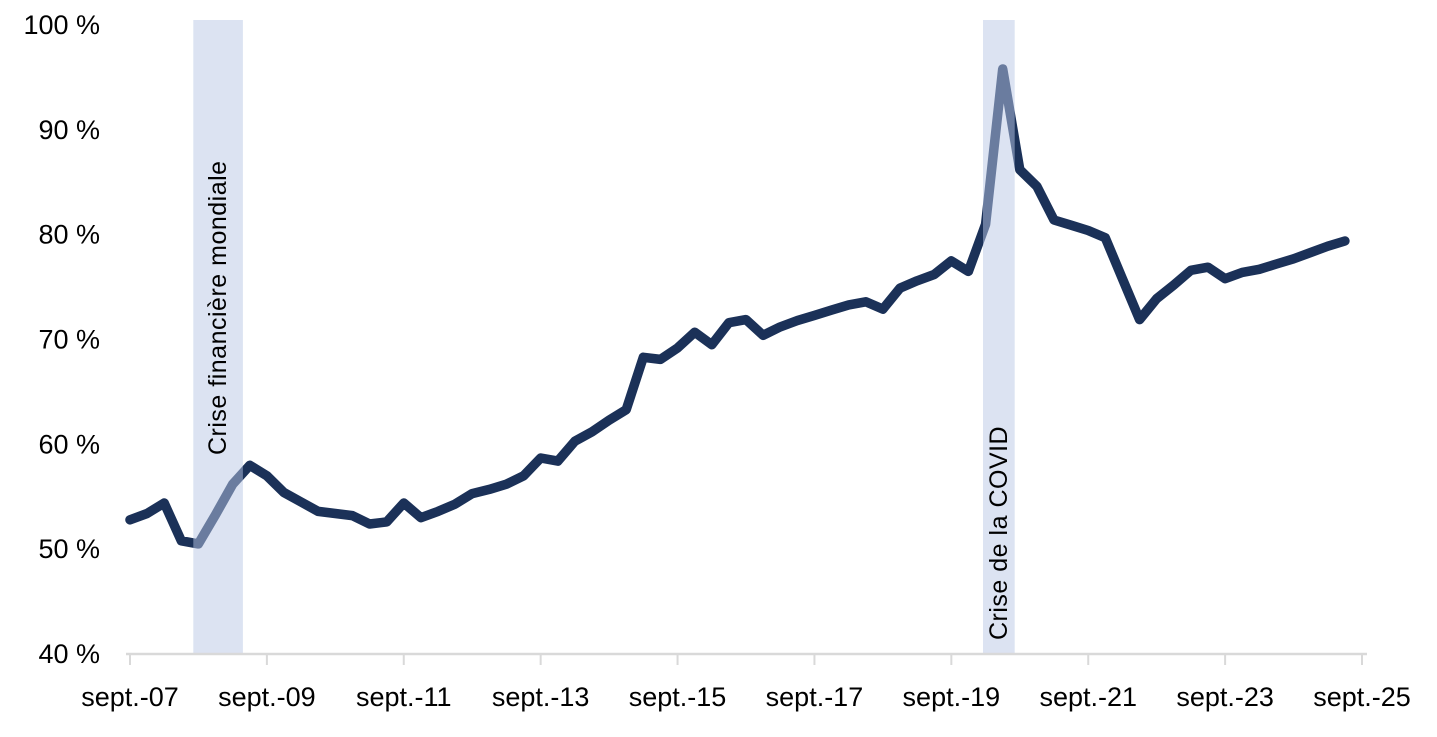 The image size is (1437, 737). I want to click on y-axis-tick-label: 80 %, so click(69, 235).